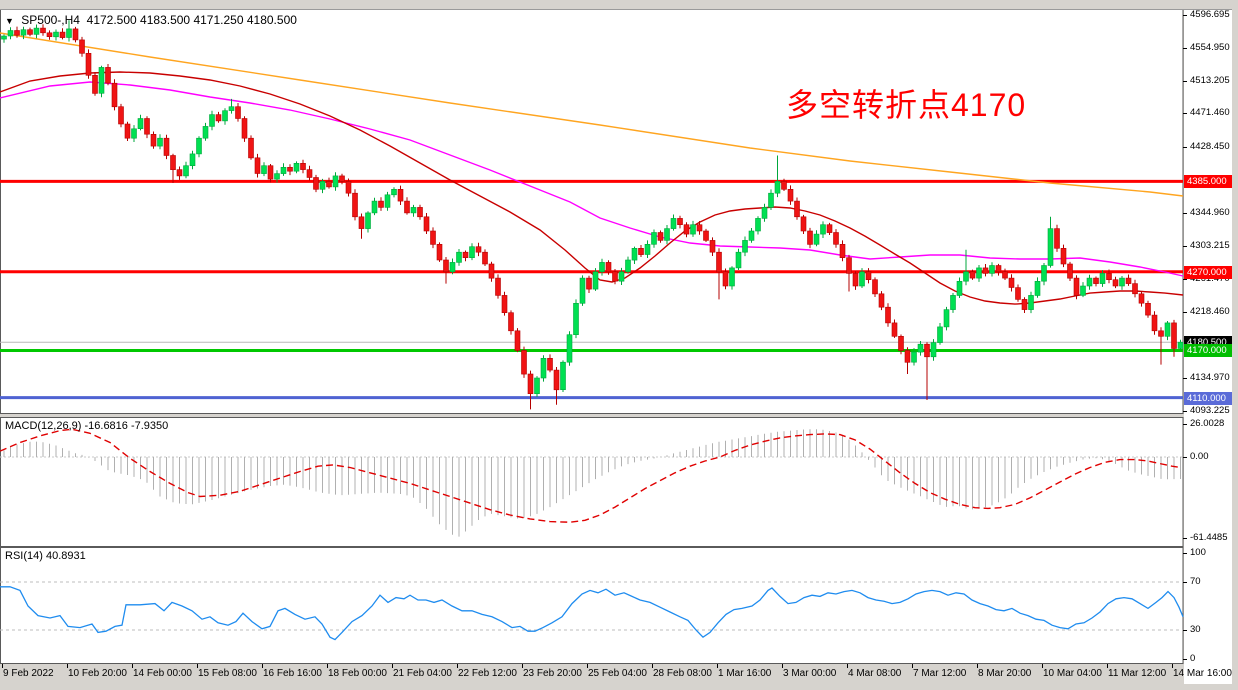 Image resolution: width=1238 pixels, height=690 pixels. What do you see at coordinates (50, 20) in the screenshot?
I see `symbol-period-label: SP500-,H4` at bounding box center [50, 20].